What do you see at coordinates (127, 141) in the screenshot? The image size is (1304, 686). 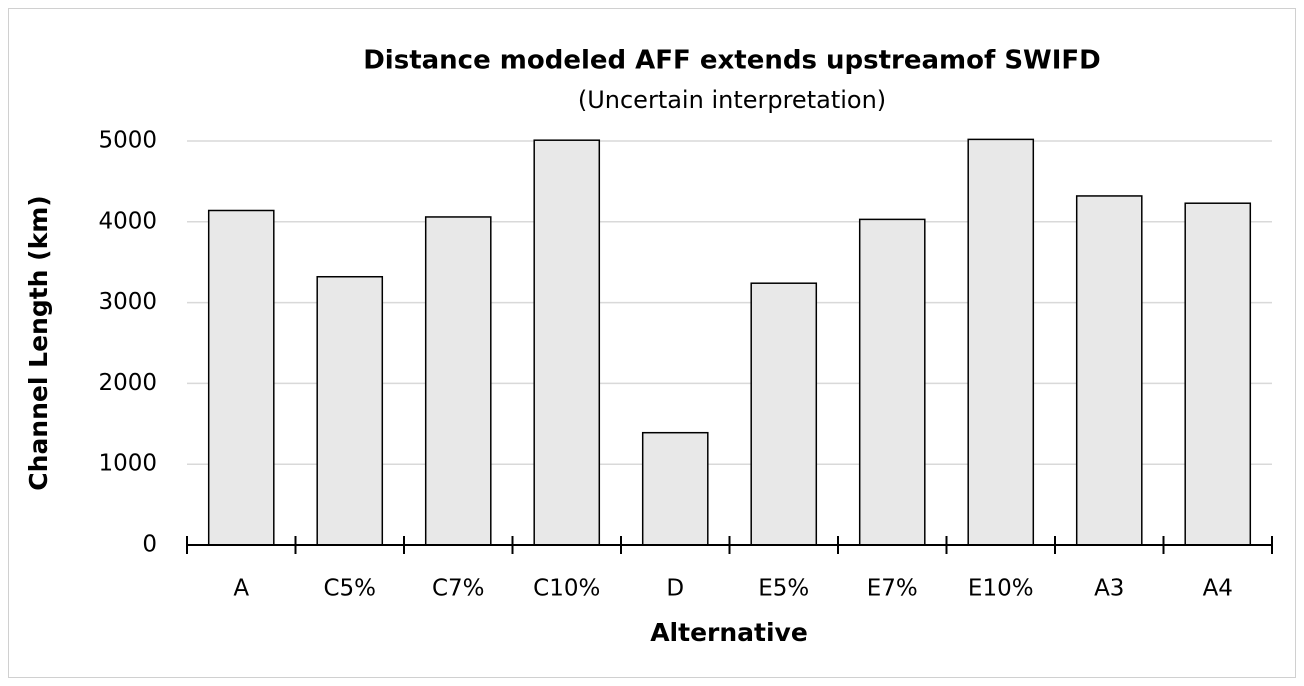 I see `y-tick-label: 5000` at bounding box center [127, 141].